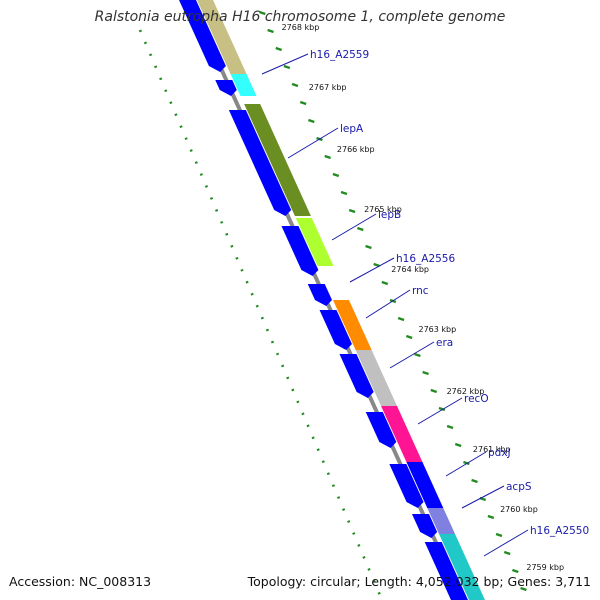 This screenshot has width=600, height=600. Describe the element at coordinates (437, 329) in the screenshot. I see `kbp-label: 2763 kbp` at that location.